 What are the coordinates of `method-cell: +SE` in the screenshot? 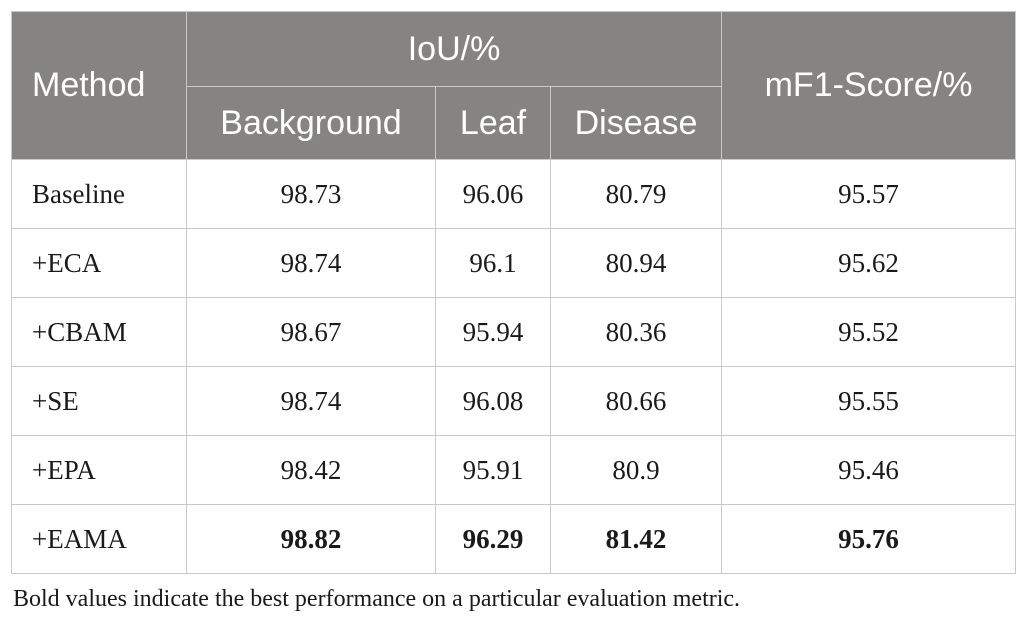 It's located at (99, 401).